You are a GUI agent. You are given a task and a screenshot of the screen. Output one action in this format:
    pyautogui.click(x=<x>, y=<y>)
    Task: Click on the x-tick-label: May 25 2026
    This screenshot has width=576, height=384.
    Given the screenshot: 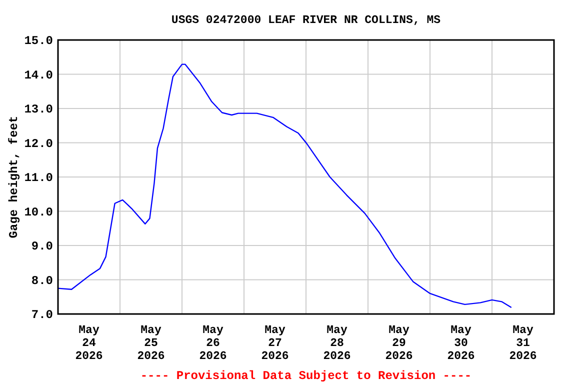 What is the action you would take?
    pyautogui.click(x=151, y=343)
    